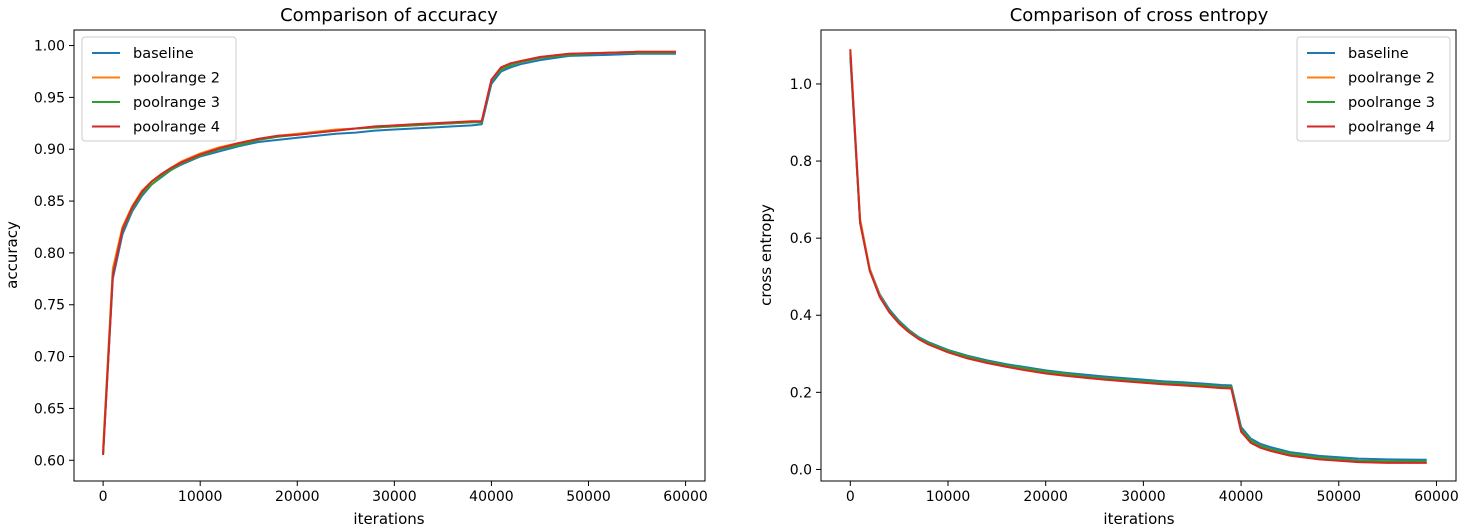 The width and height of the screenshot is (1468, 532). Describe the element at coordinates (49, 47) in the screenshot. I see `y-tick-label: 1.00` at that location.